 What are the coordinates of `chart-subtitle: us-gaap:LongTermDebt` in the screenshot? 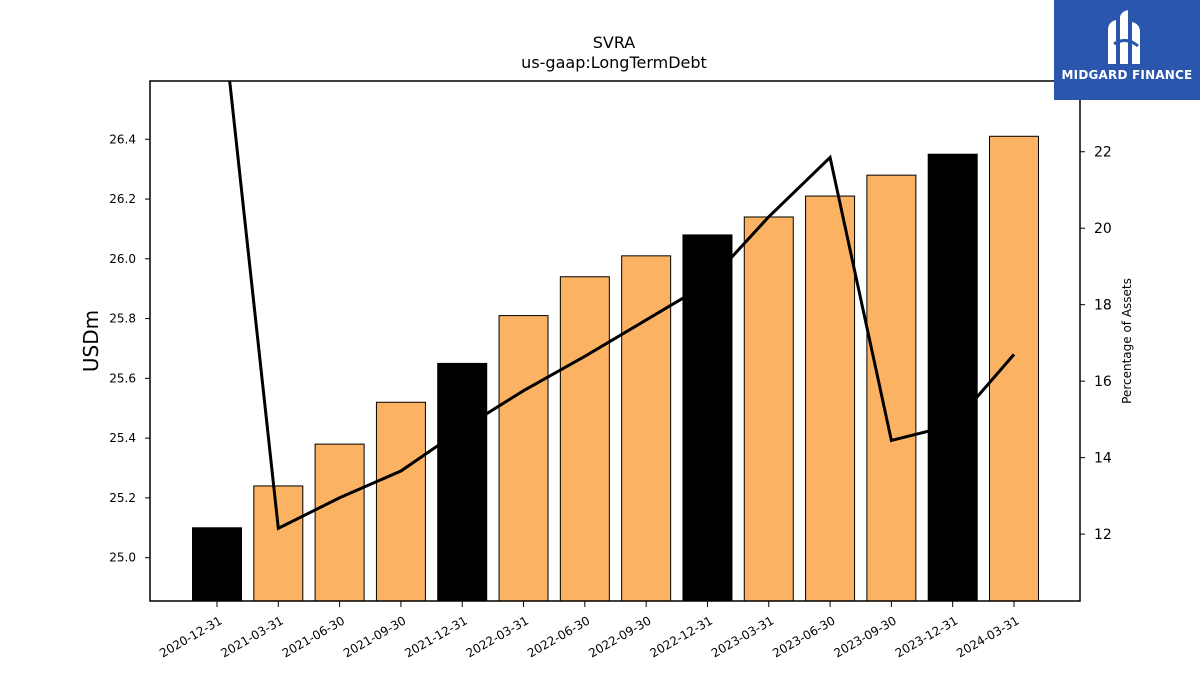 It's located at (614, 62).